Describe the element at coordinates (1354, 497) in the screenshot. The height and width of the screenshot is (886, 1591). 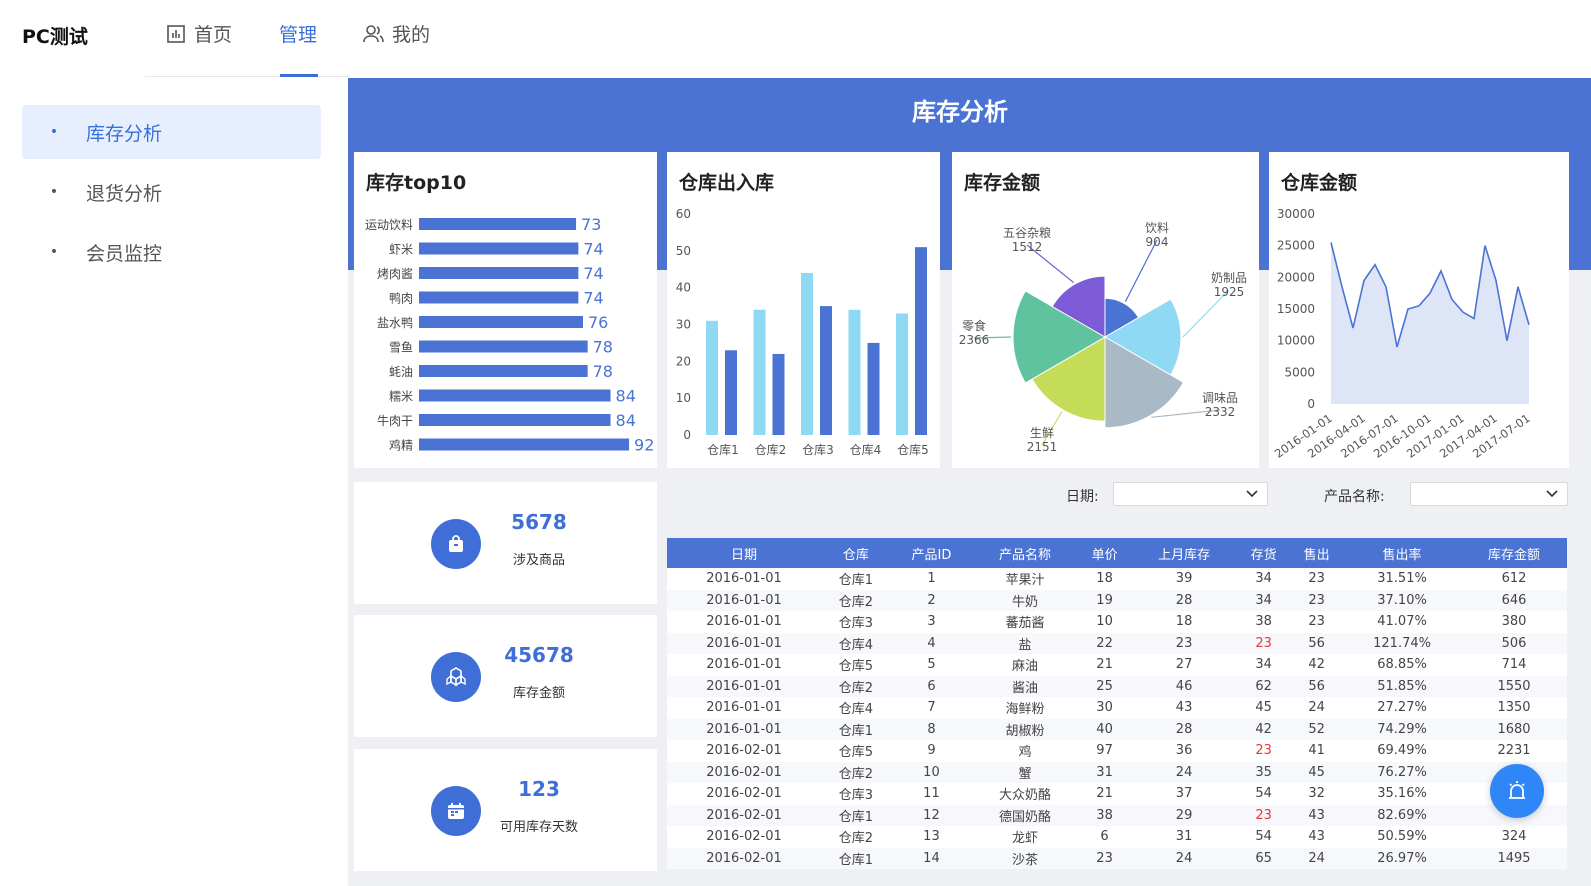
I see `product-filter-label: 产品名称:` at that location.